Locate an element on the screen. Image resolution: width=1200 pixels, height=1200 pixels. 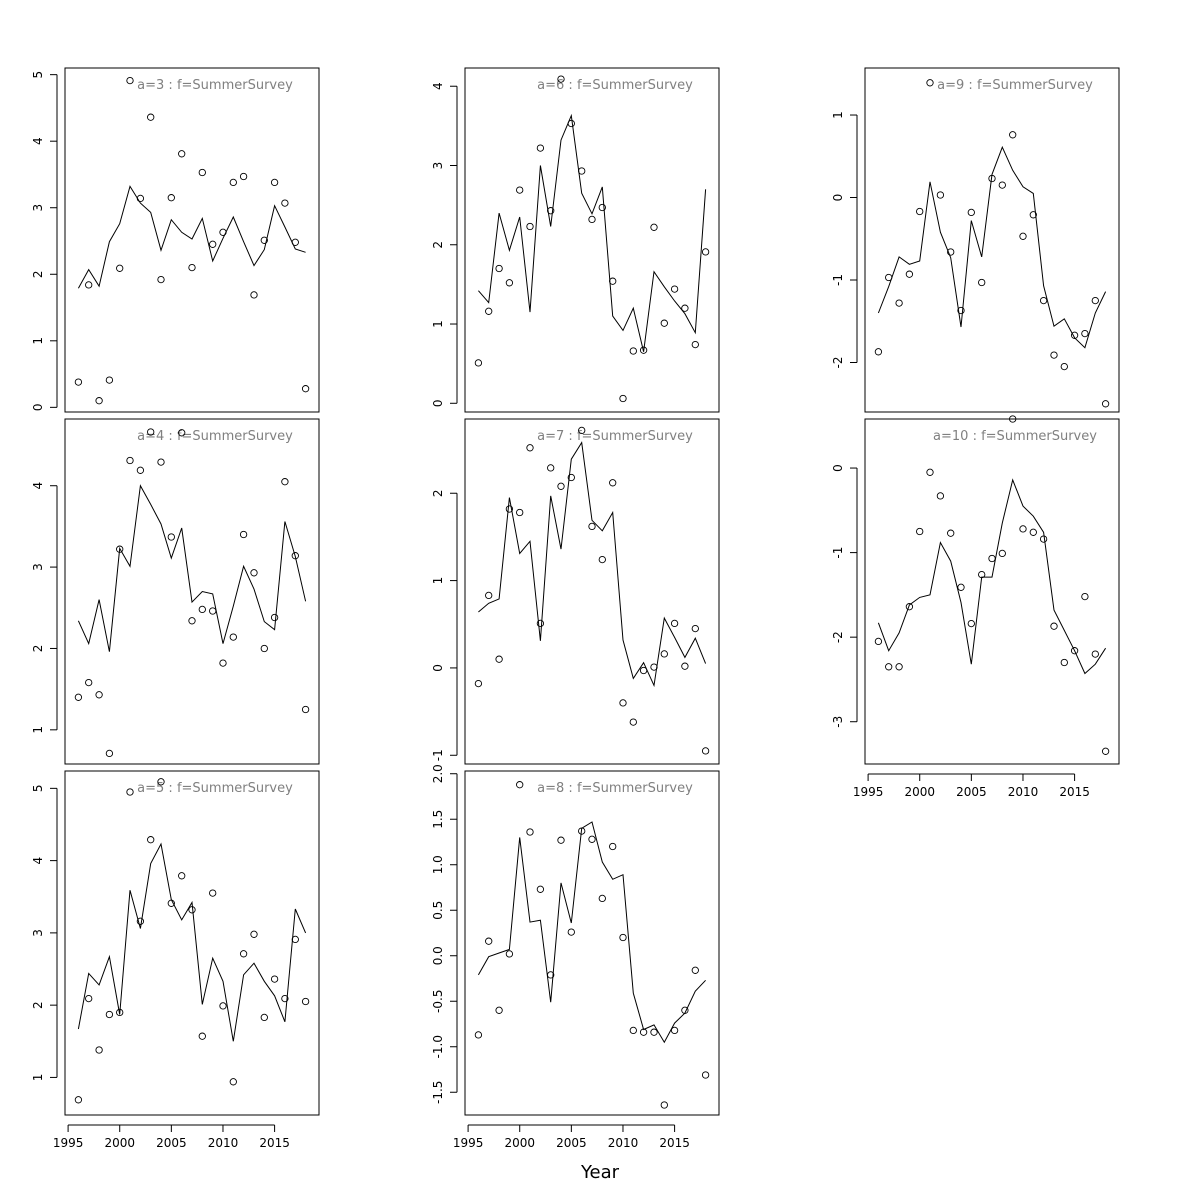
y-tick-label: -1.0 is located at coordinates (438, 1046).